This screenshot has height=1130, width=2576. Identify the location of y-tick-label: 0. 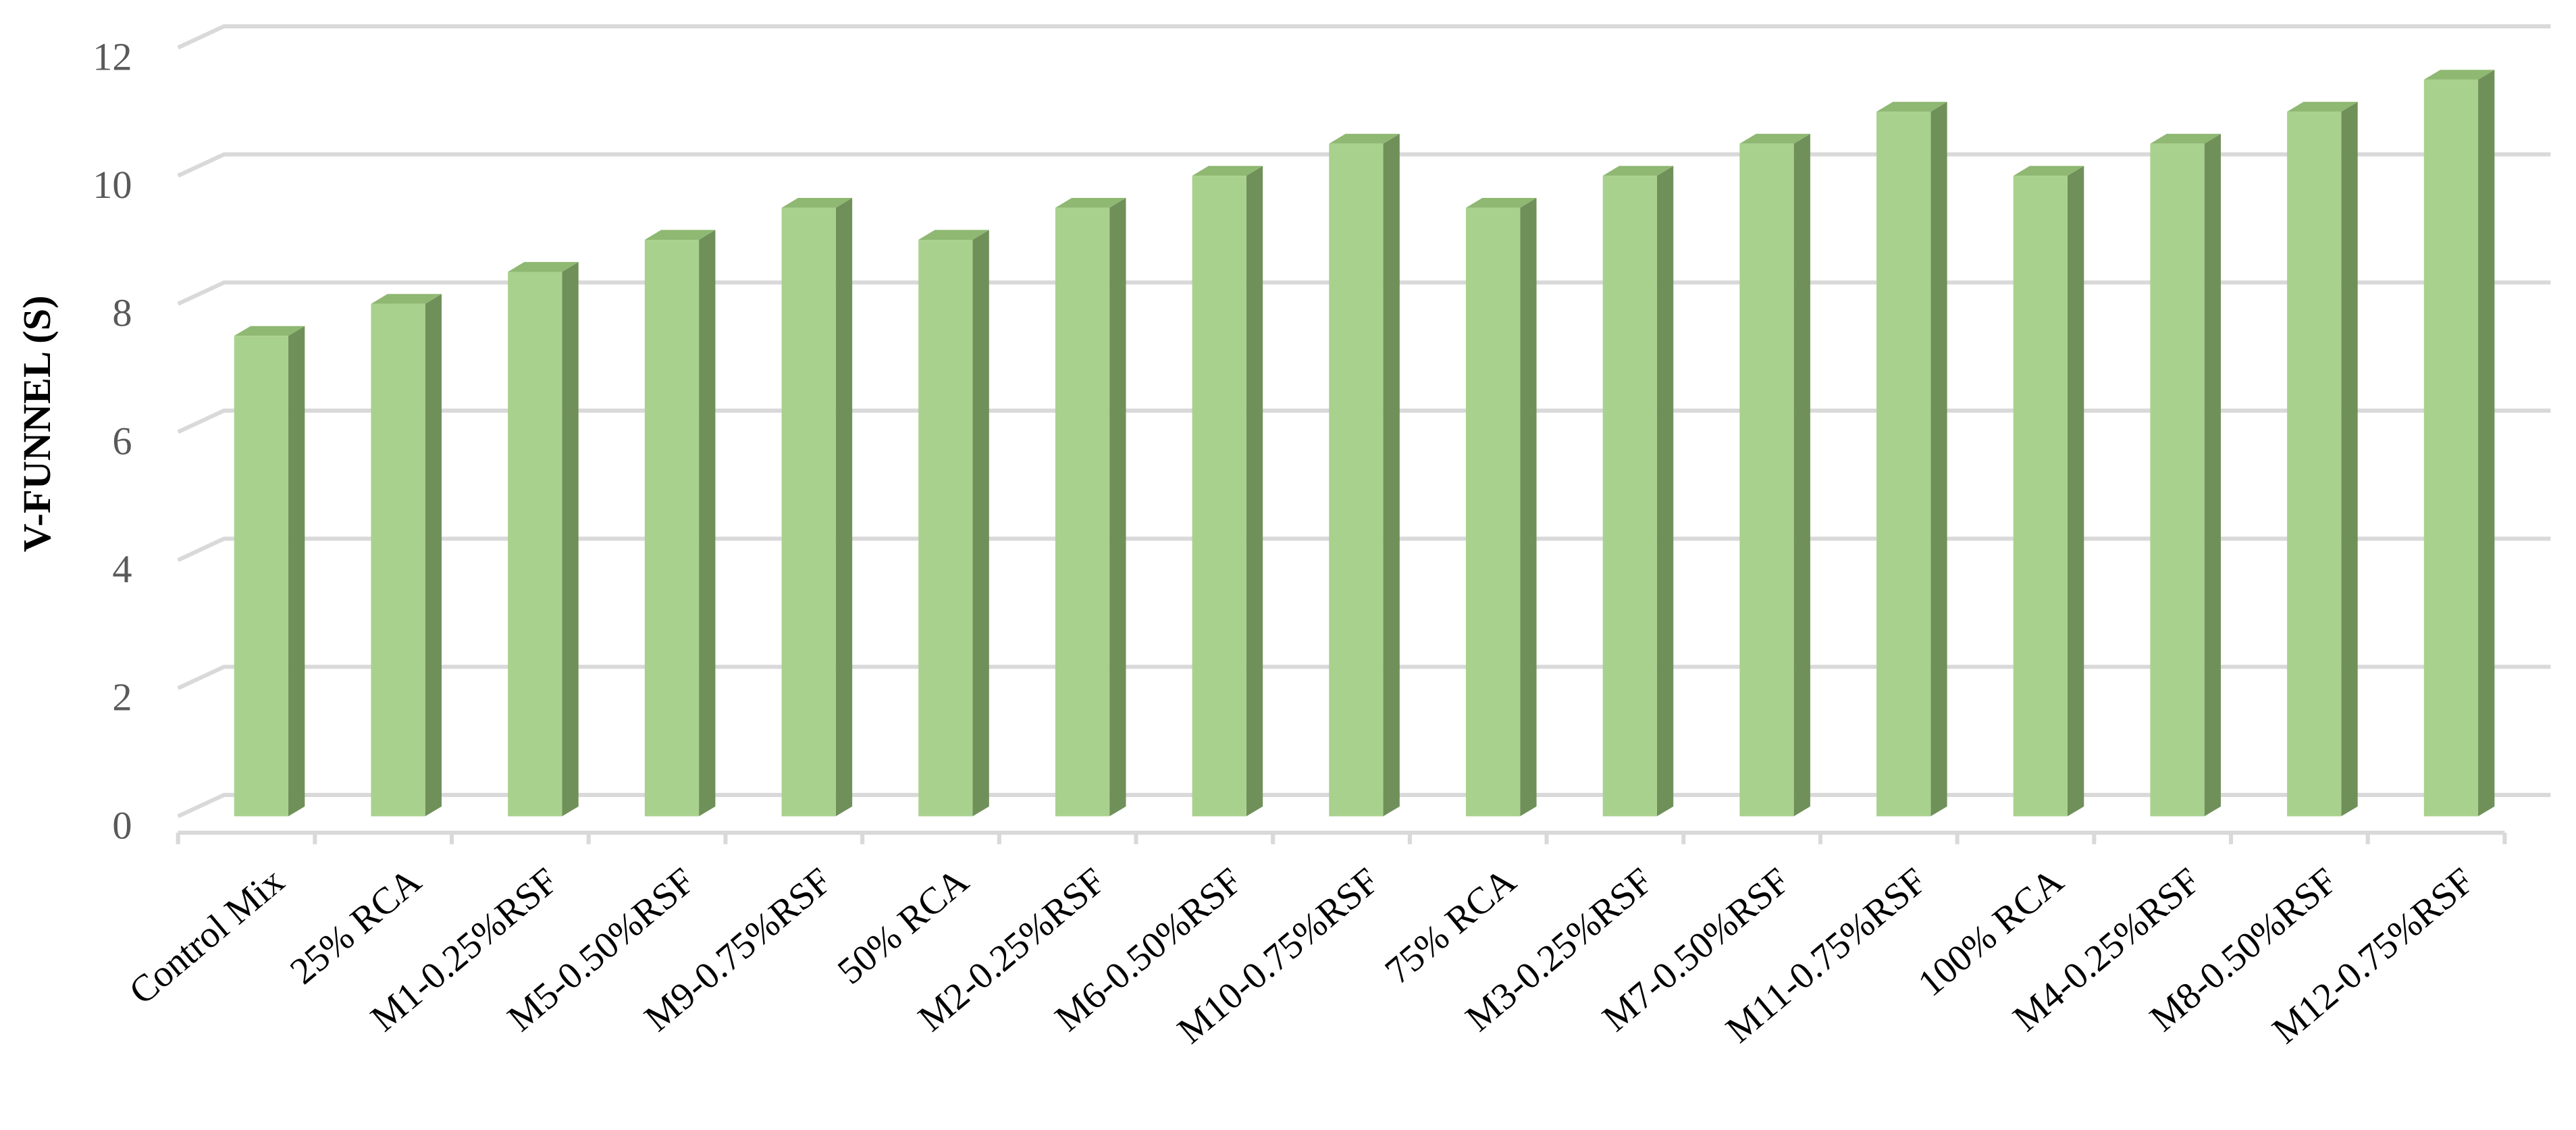
(122, 825).